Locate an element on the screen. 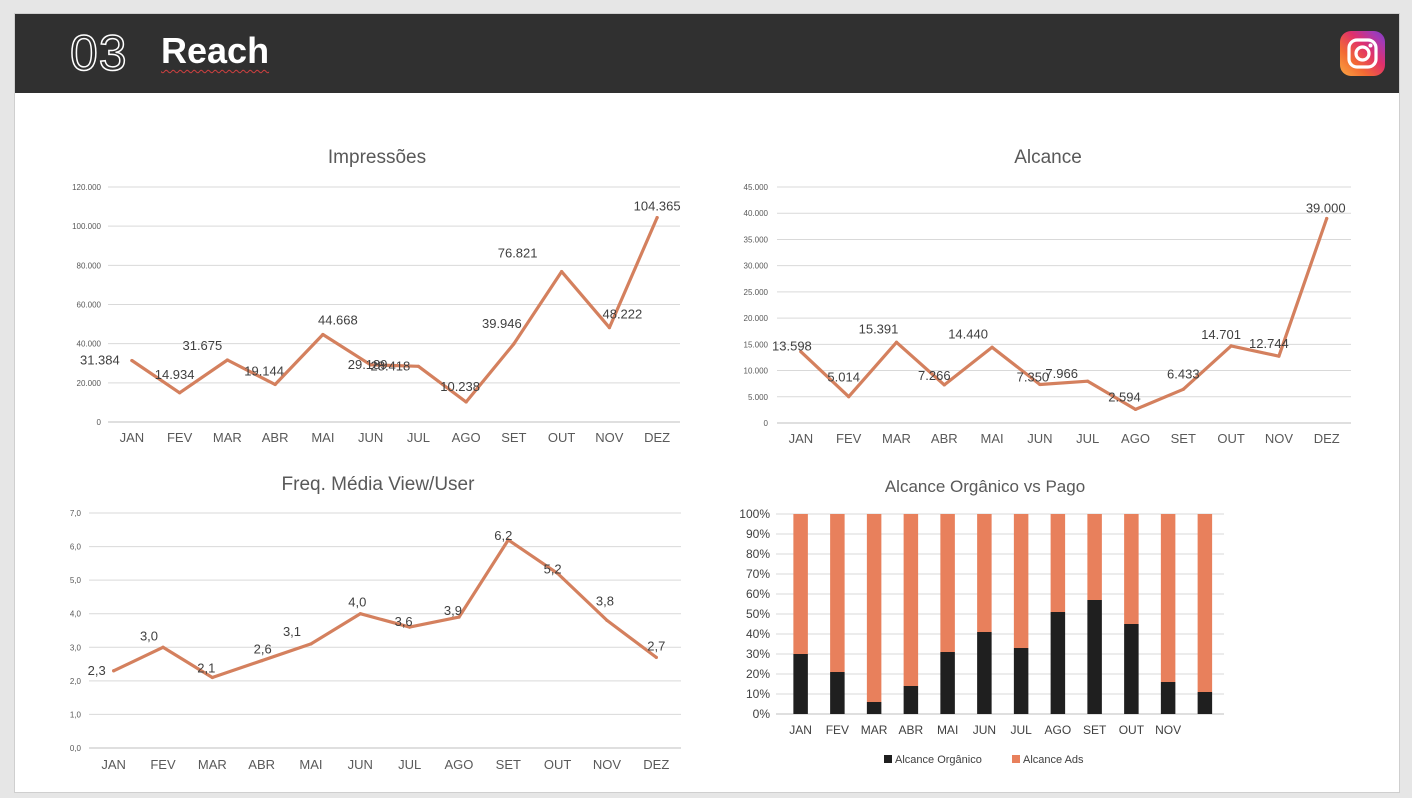 Image resolution: width=1412 pixels, height=798 pixels. data-label: 44.668 is located at coordinates (338, 320).